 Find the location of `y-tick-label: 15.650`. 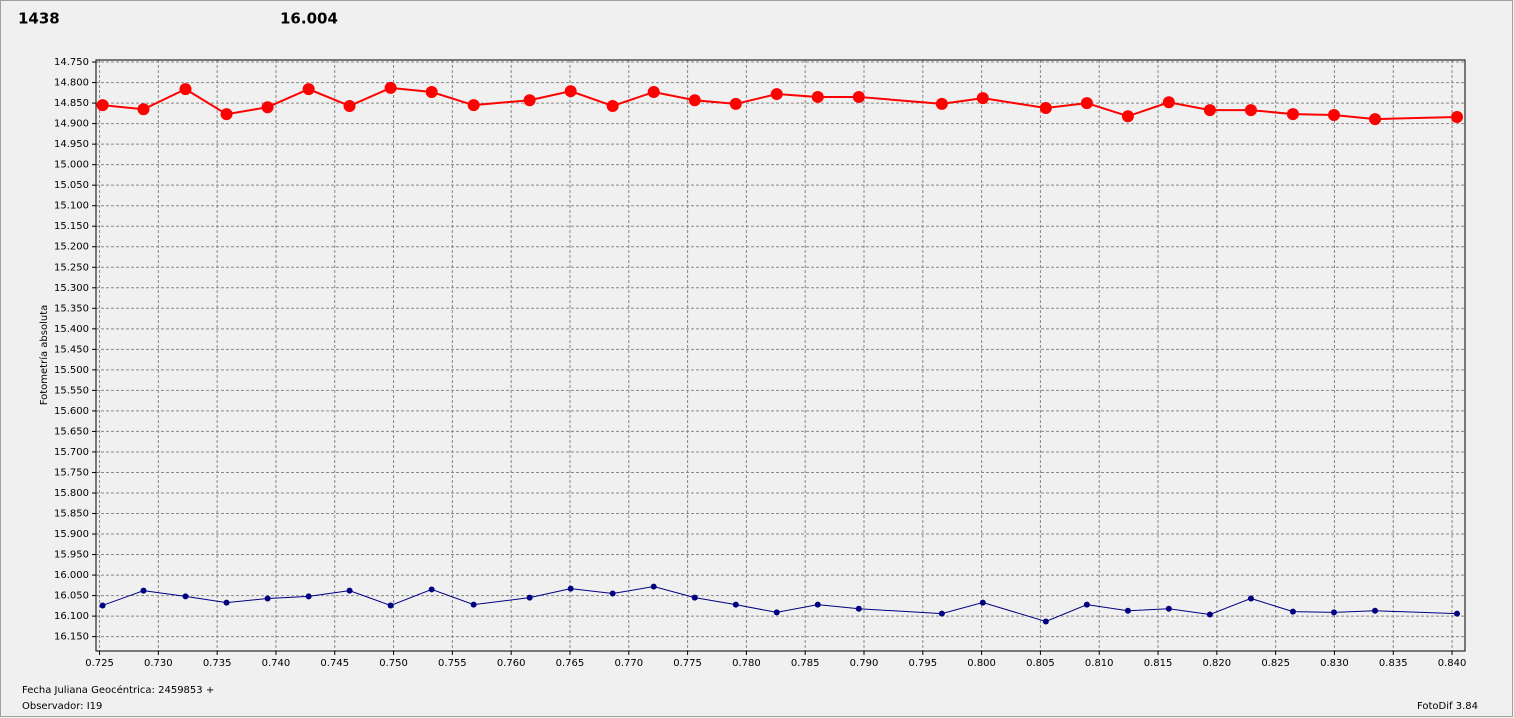

y-tick-label: 15.650 is located at coordinates (71, 431).